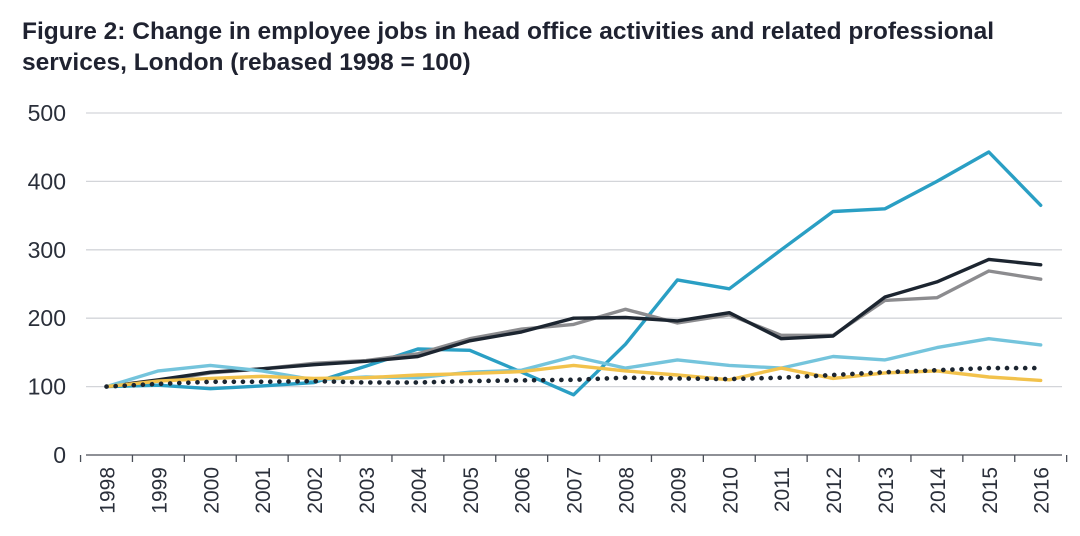 This screenshot has width=1080, height=536. Describe the element at coordinates (627, 490) in the screenshot. I see `x-tick-label-2008: 2008` at that location.